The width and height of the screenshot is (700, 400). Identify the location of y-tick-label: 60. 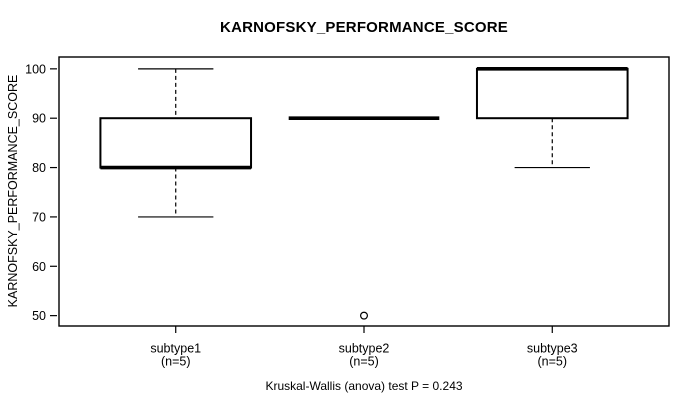
(39, 267).